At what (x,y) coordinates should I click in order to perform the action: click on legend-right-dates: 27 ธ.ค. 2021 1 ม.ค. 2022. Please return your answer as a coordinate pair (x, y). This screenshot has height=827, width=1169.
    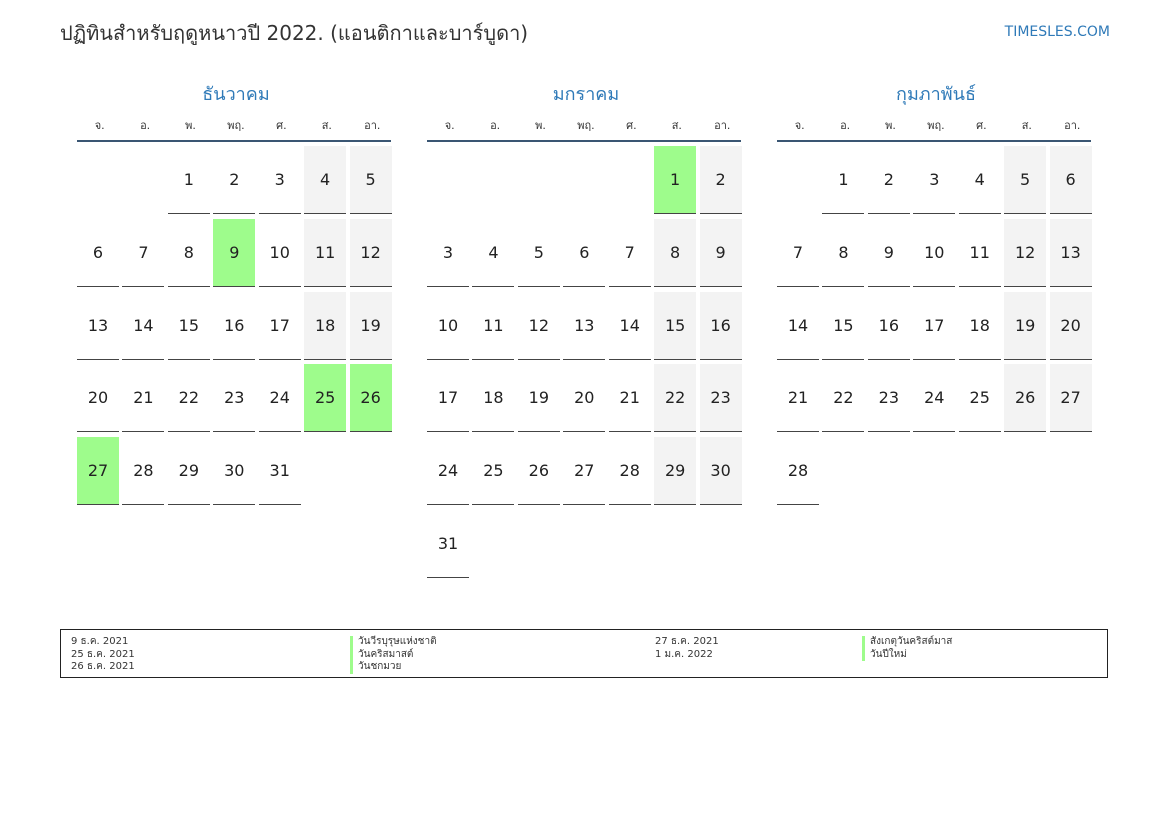
    Looking at the image, I should click on (687, 648).